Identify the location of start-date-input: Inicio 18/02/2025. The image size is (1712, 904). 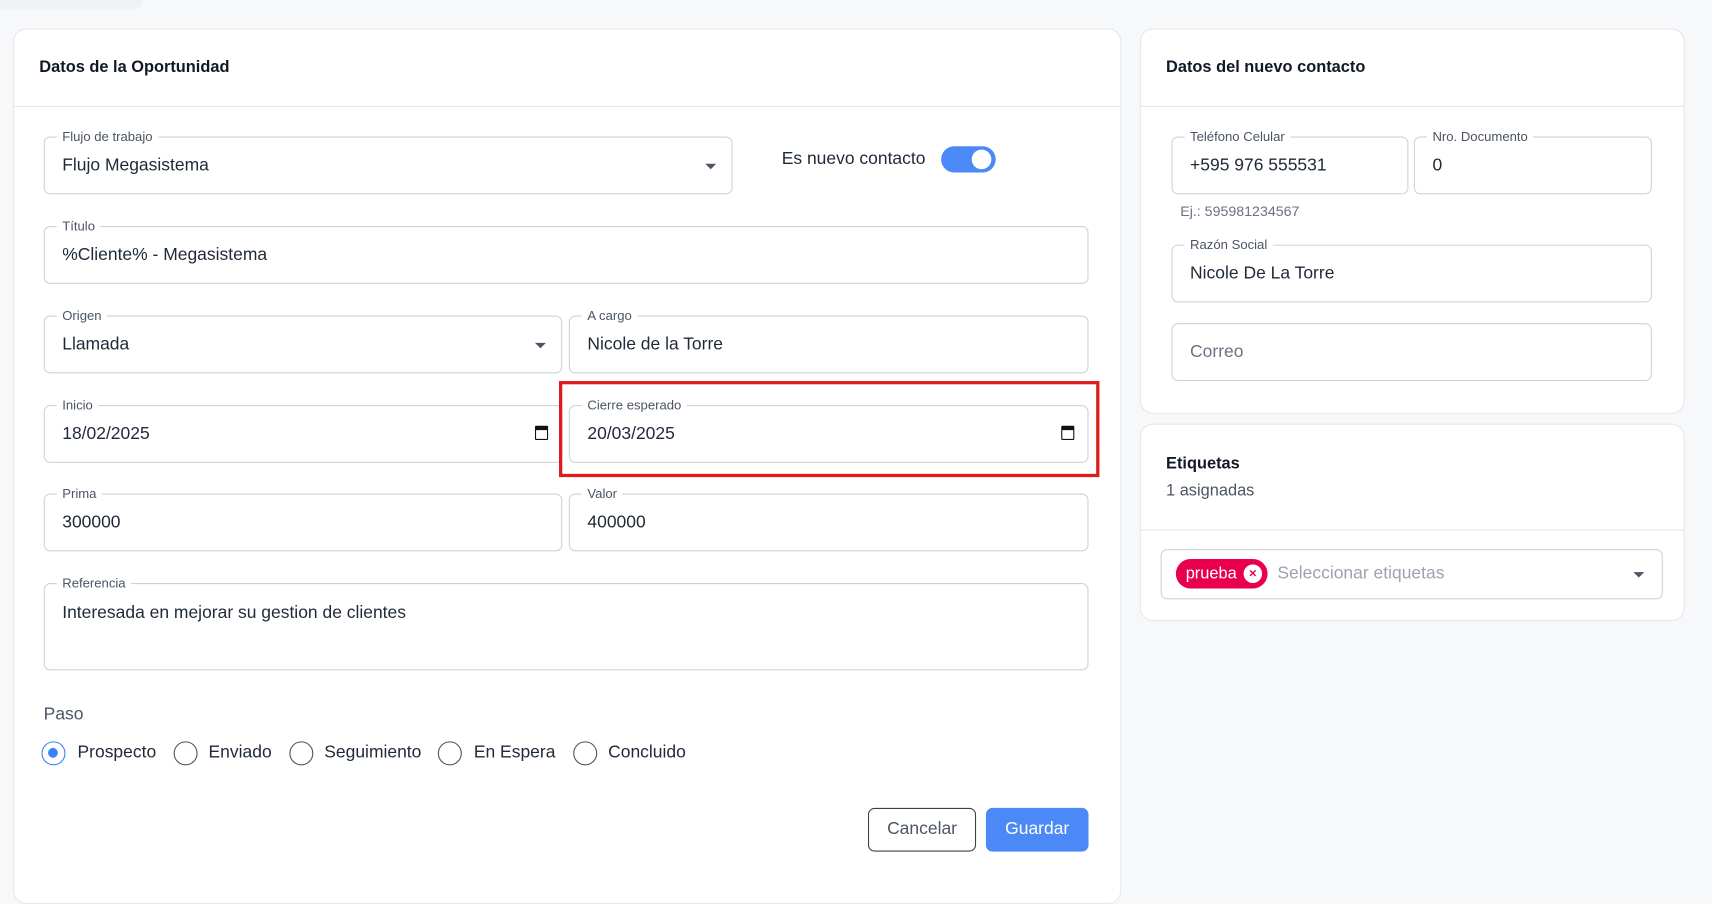
(303, 429).